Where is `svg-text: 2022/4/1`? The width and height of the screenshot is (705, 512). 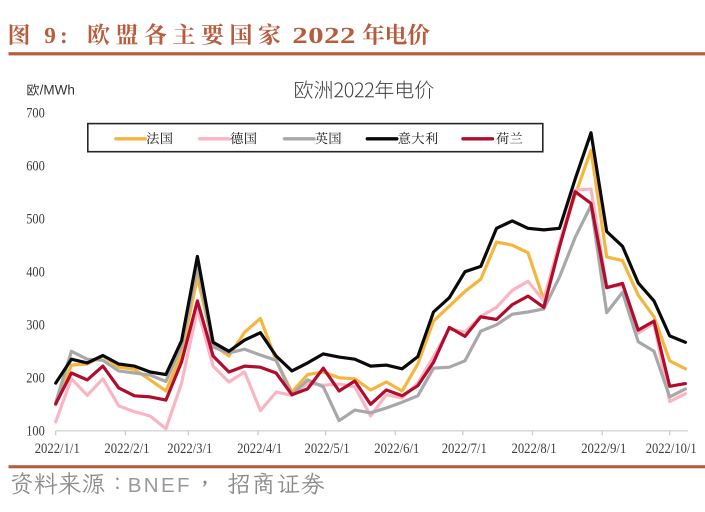 svg-text: 2022/4/1 is located at coordinates (259, 449).